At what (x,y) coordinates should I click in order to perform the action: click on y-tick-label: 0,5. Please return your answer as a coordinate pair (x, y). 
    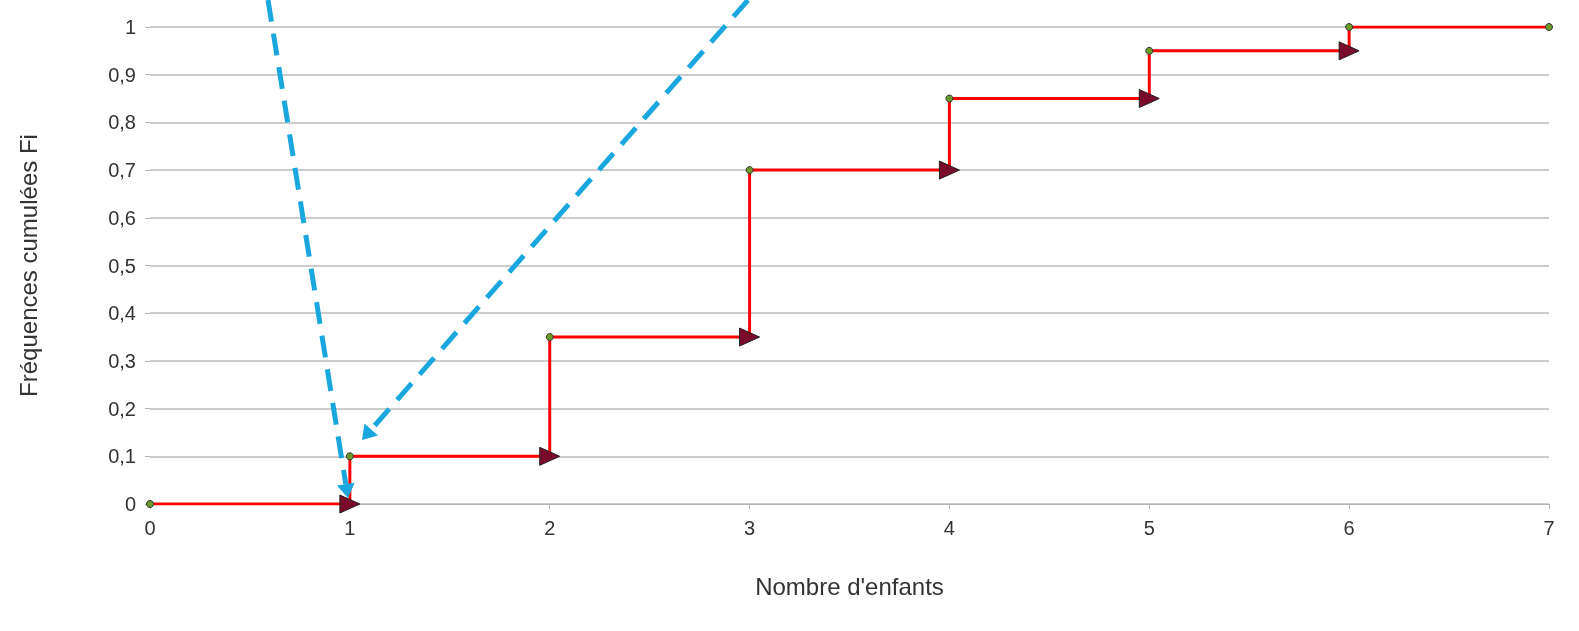
    Looking at the image, I should click on (122, 265).